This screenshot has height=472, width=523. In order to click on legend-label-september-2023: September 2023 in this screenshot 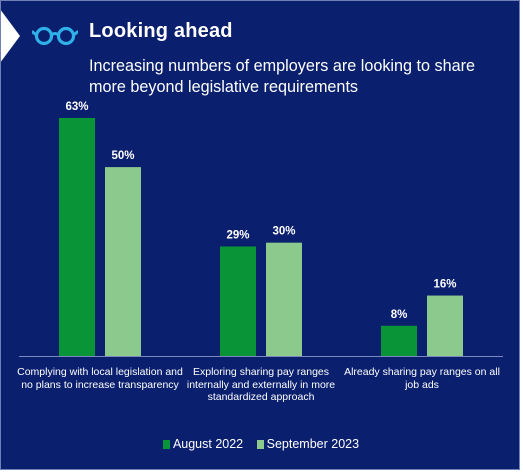, I will do `click(313, 444)`.